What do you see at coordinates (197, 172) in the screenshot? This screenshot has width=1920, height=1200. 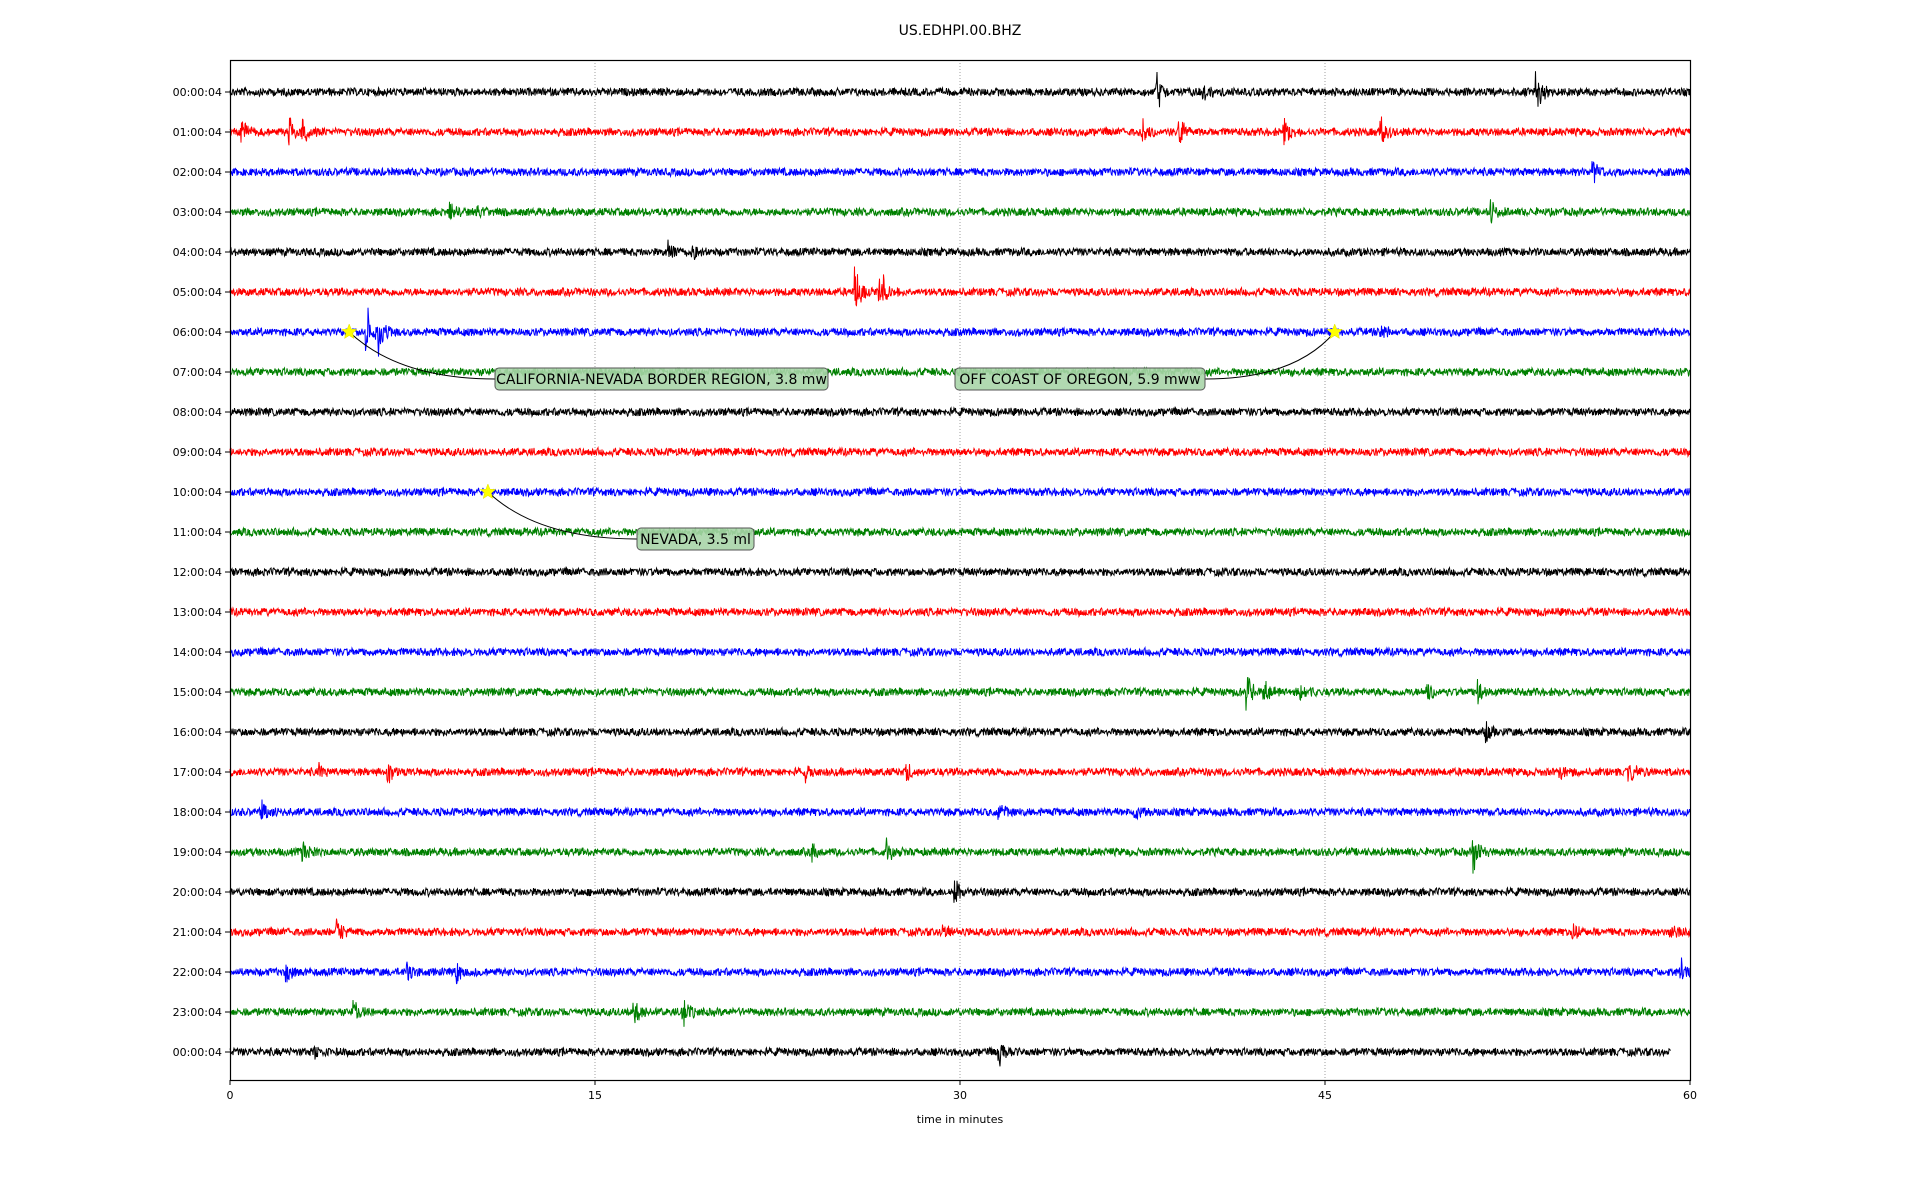 I see `y-tick-label: 02:00:04` at bounding box center [197, 172].